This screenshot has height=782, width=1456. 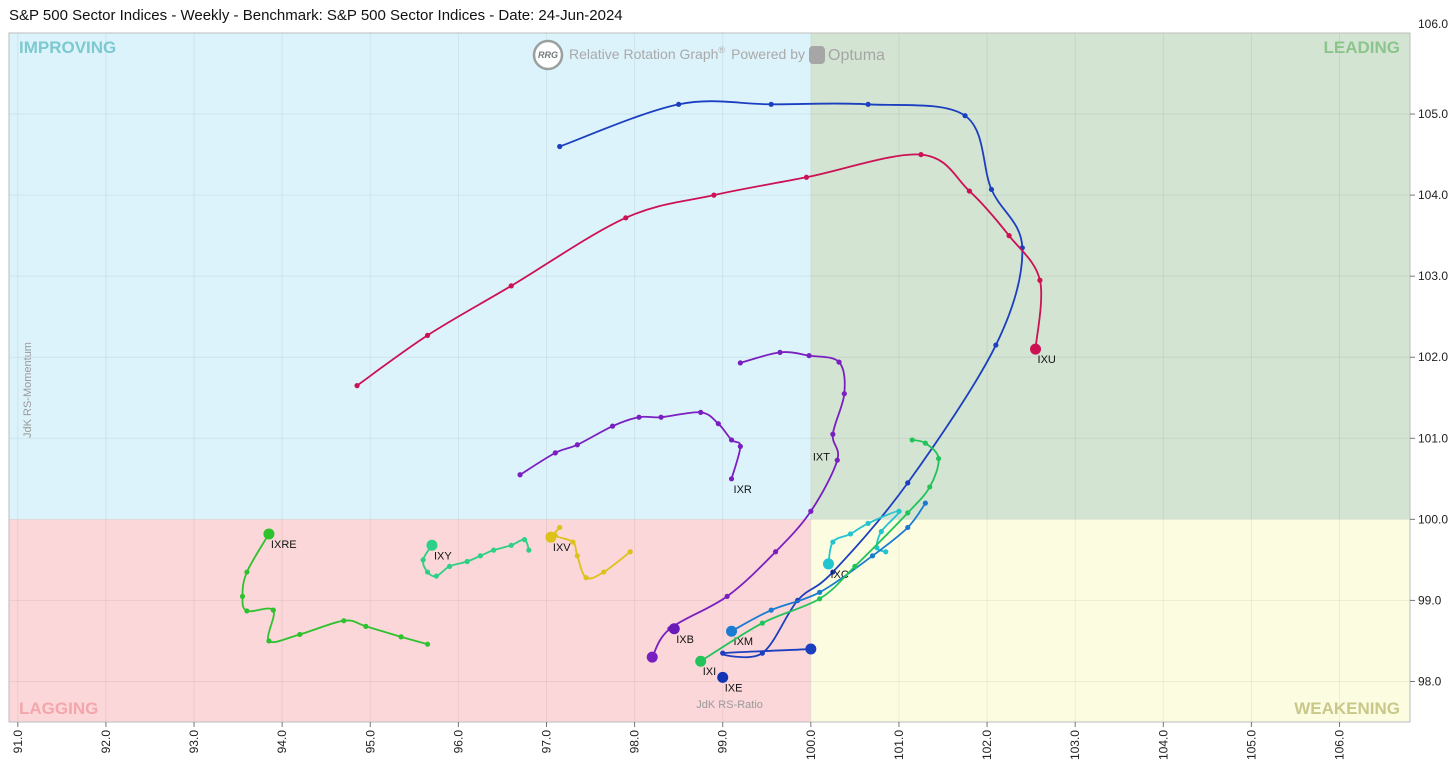 I want to click on series-ixv: IXV, so click(x=589, y=552).